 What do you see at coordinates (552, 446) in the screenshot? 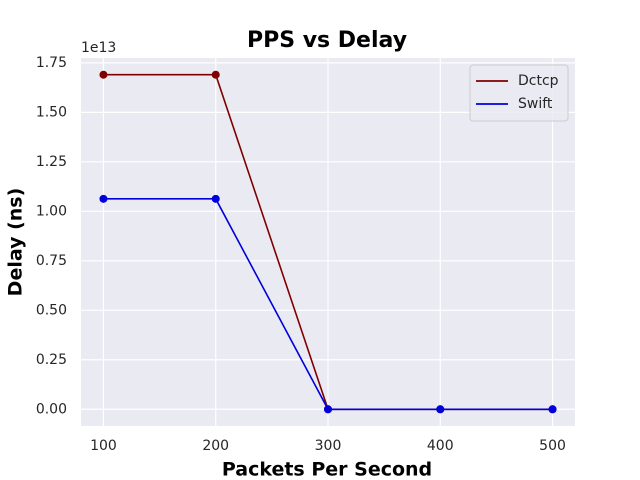
I see `x-tick-label: 500` at bounding box center [552, 446].